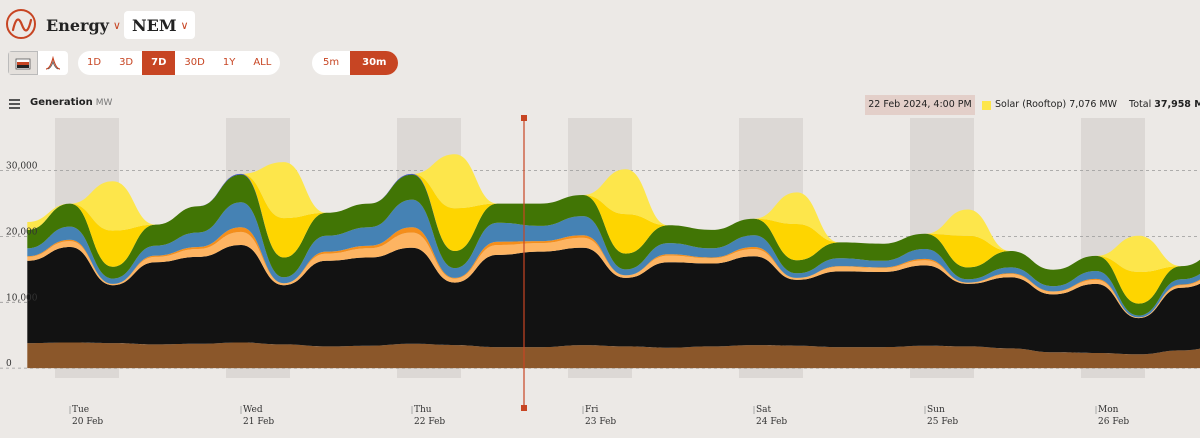  What do you see at coordinates (942, 422) in the screenshot?
I see `x-tick-date: 25 Feb` at bounding box center [942, 422].